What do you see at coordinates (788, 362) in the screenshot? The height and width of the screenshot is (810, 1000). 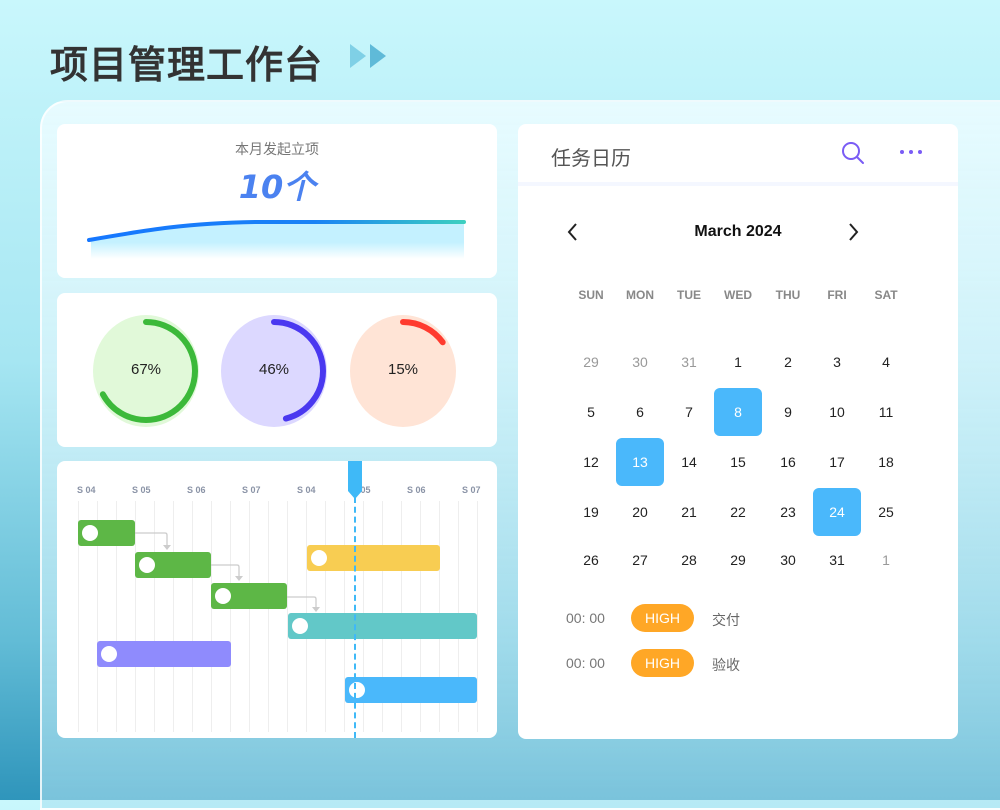 I see `calendar-day: 2` at bounding box center [788, 362].